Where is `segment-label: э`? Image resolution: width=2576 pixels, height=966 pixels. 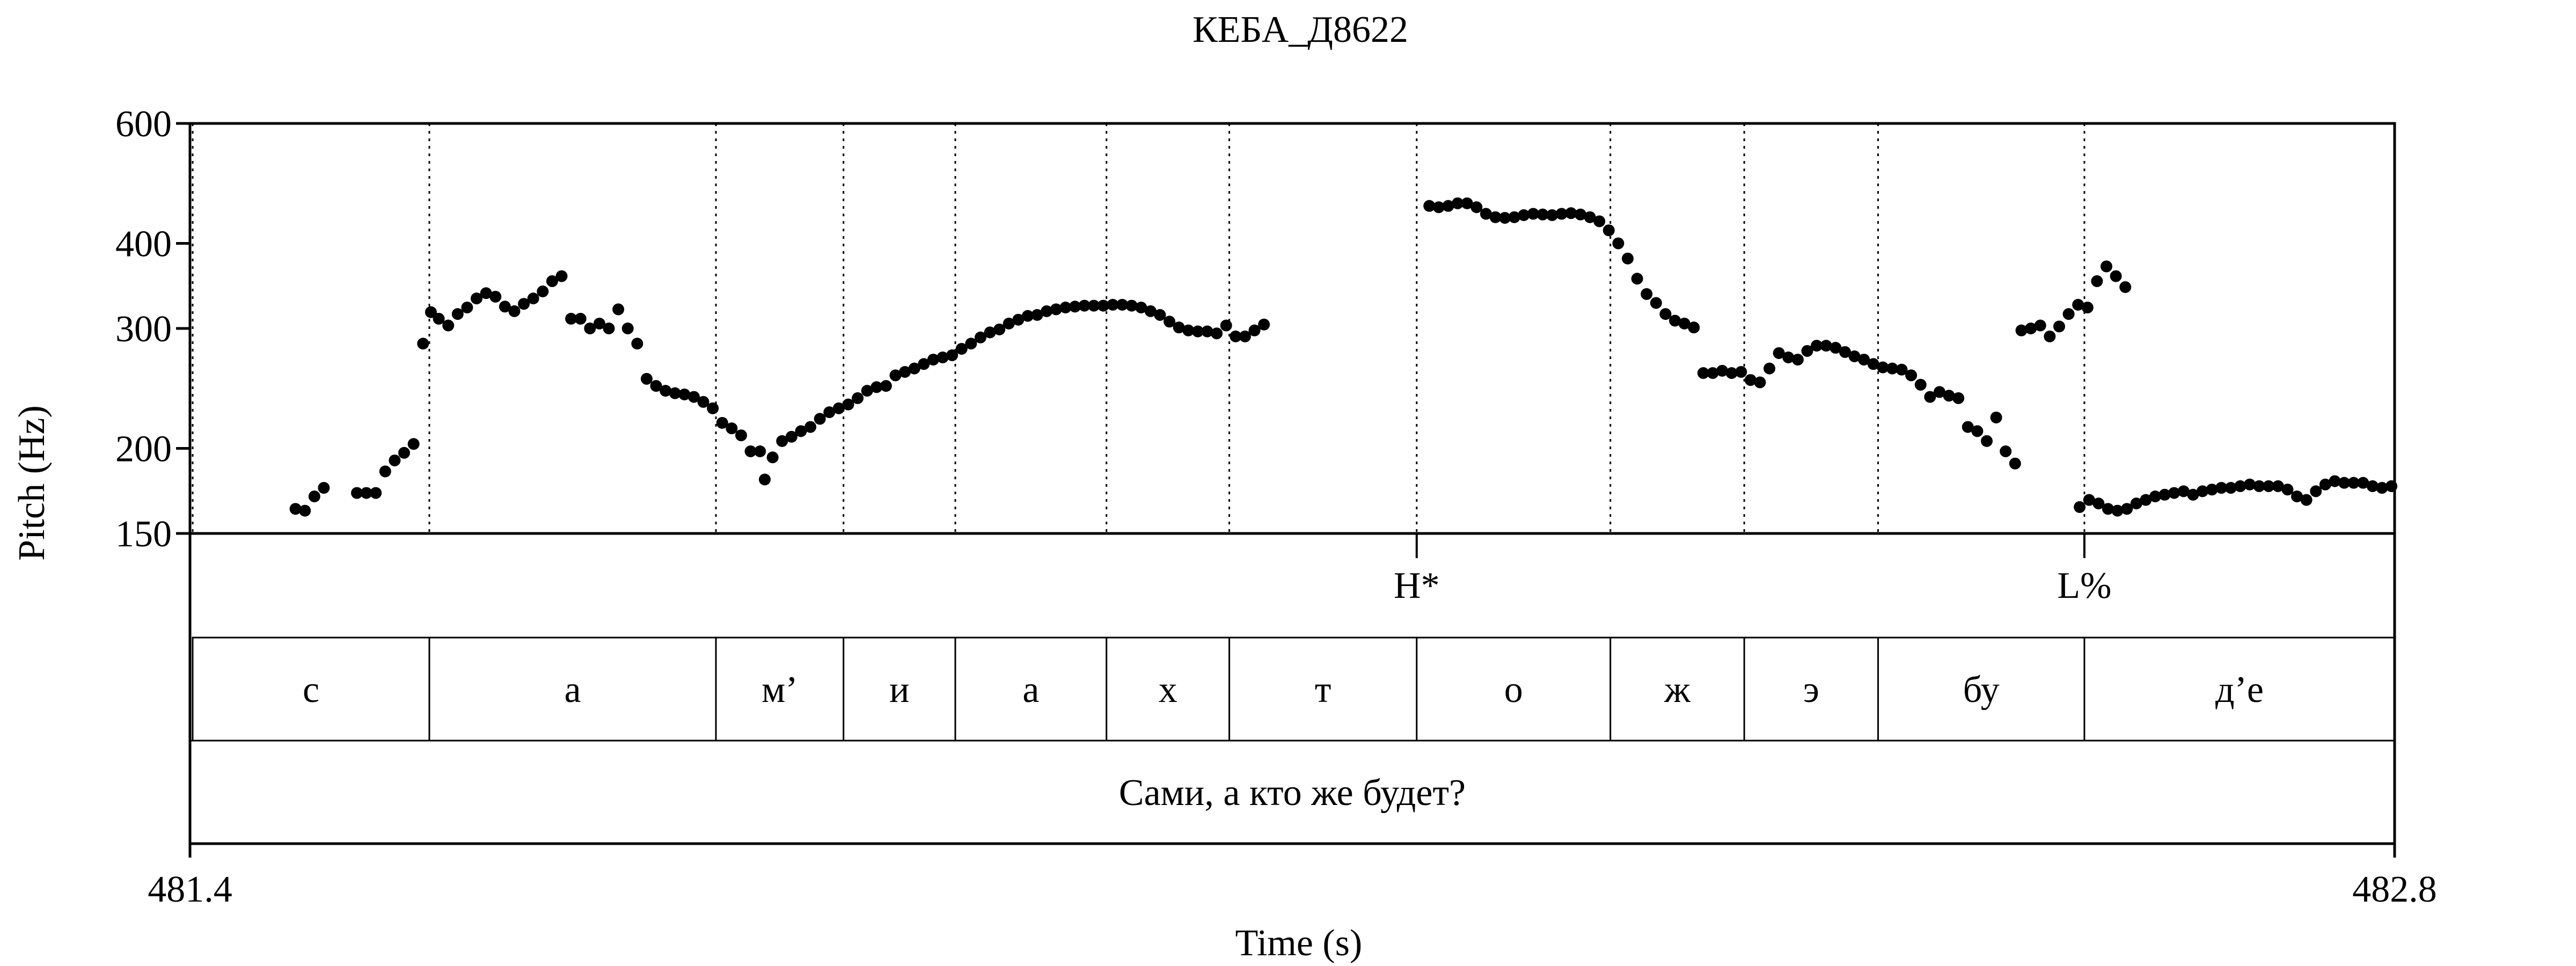
segment-label: э is located at coordinates (1811, 690).